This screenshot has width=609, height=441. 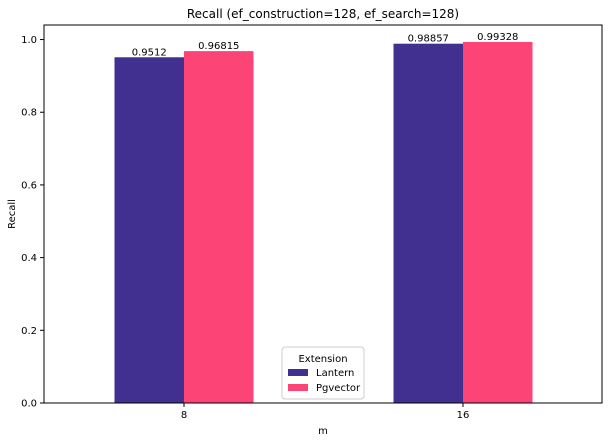 I want to click on bar-pgvector-m8, so click(x=219, y=227).